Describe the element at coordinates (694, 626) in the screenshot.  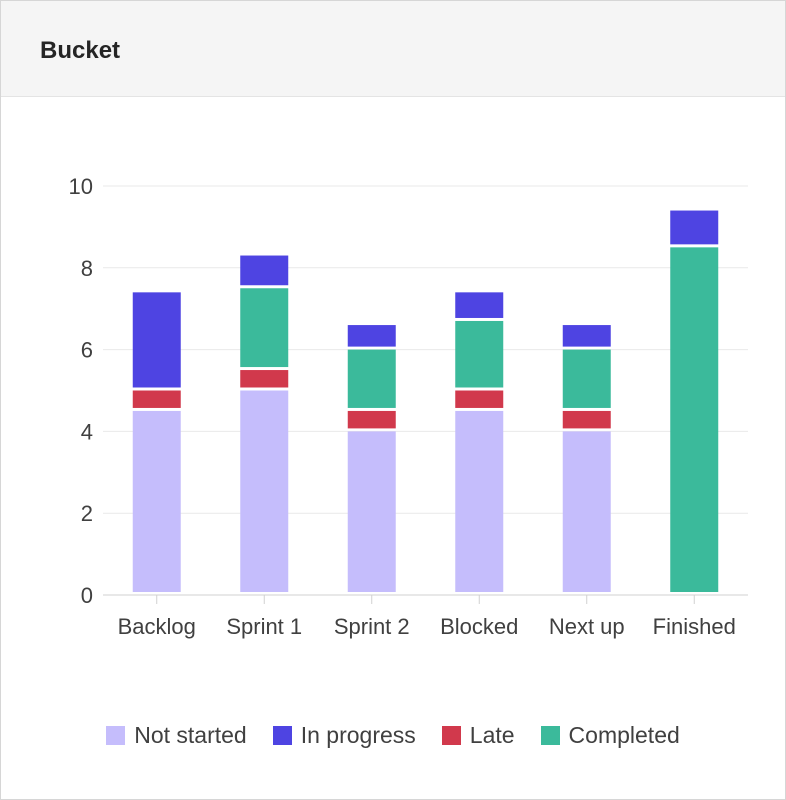
I see `x-tick-label: Finished` at that location.